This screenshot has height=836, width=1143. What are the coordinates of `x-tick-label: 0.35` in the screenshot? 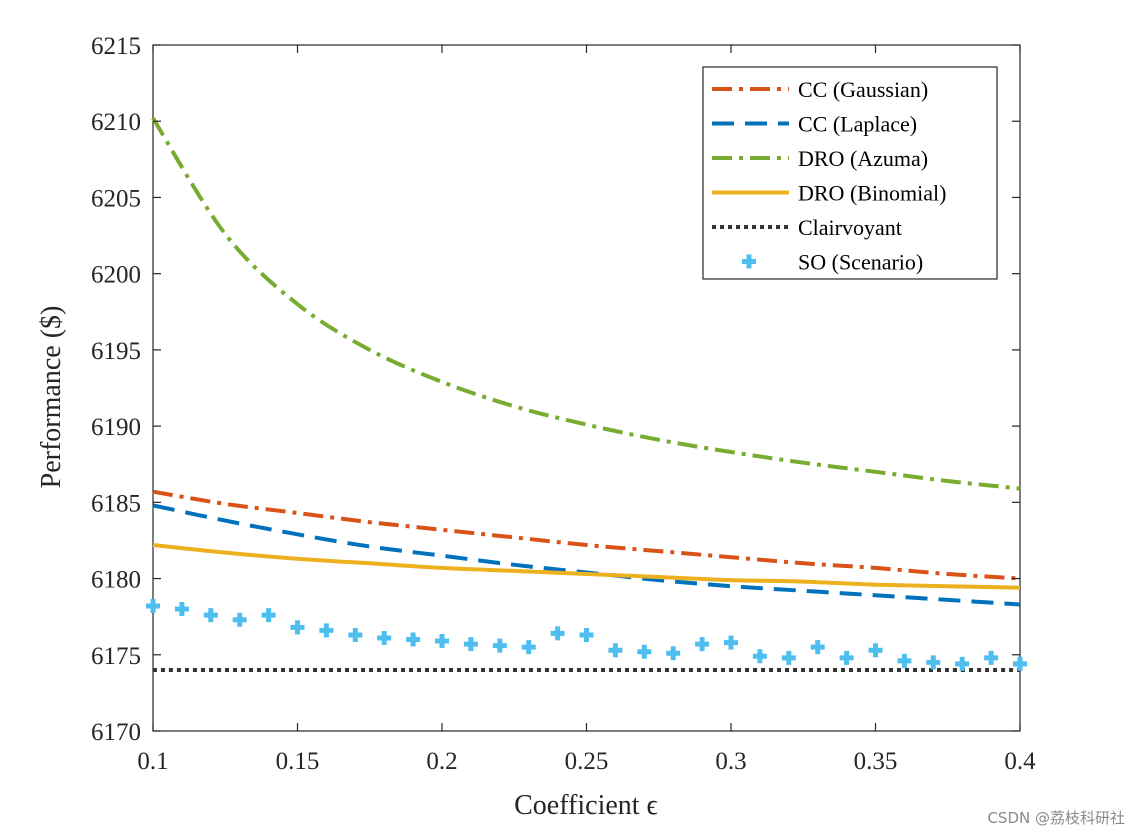 It's located at (876, 761).